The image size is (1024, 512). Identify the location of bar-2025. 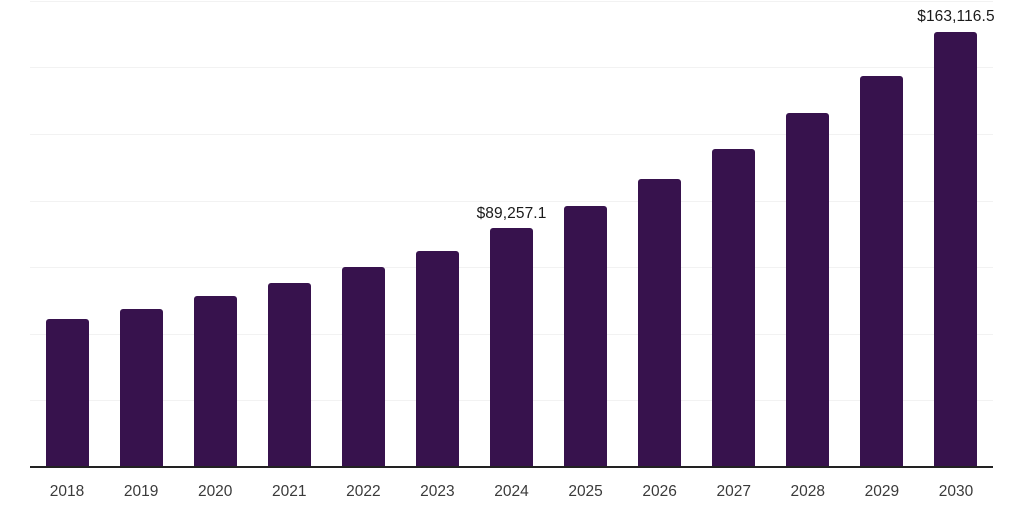
(586, 336).